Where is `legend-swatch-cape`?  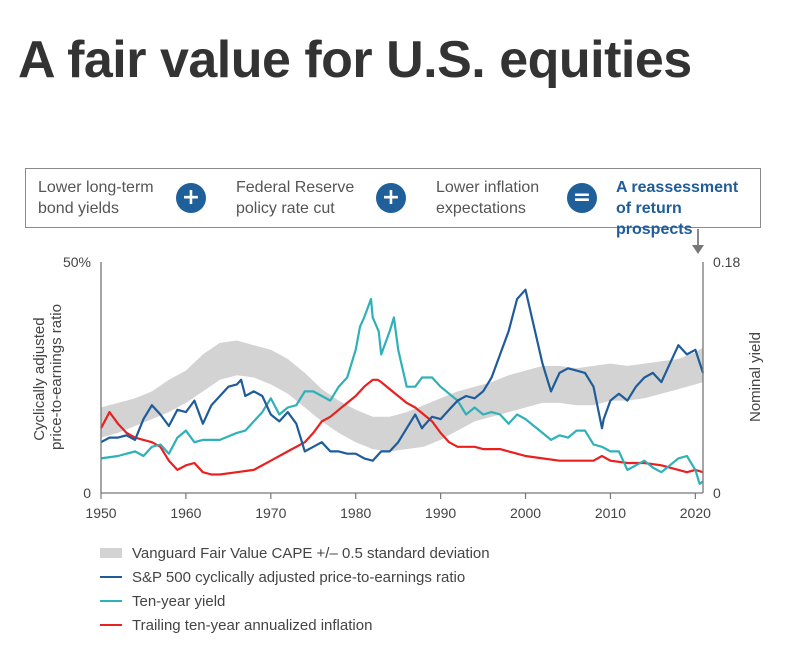 legend-swatch-cape is located at coordinates (111, 577).